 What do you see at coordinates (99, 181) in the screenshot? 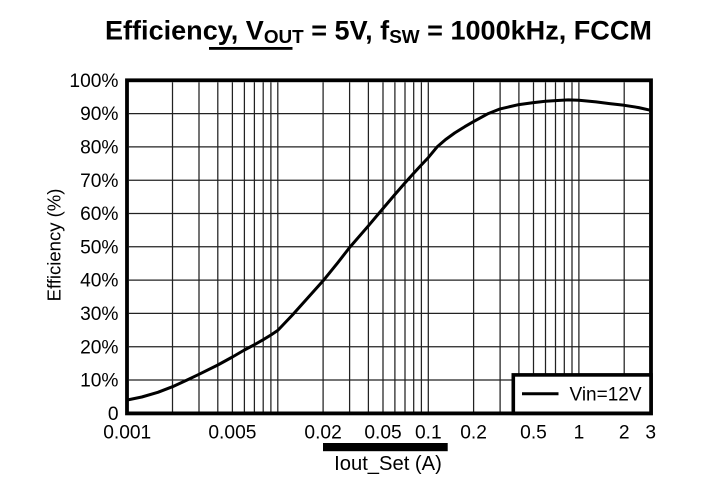
I see `svg-text: 70%` at bounding box center [99, 181].